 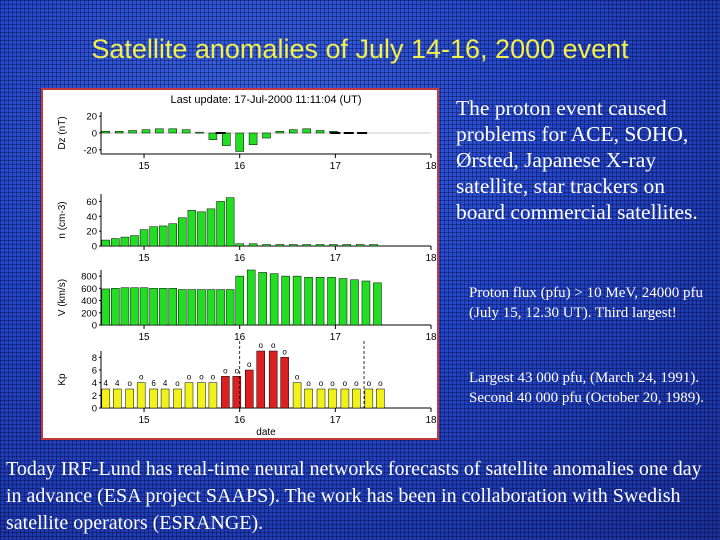 What do you see at coordinates (266, 100) in the screenshot?
I see `chart-update-header: Last update: 17-Jul-2000 11:11:04 (UT)` at bounding box center [266, 100].